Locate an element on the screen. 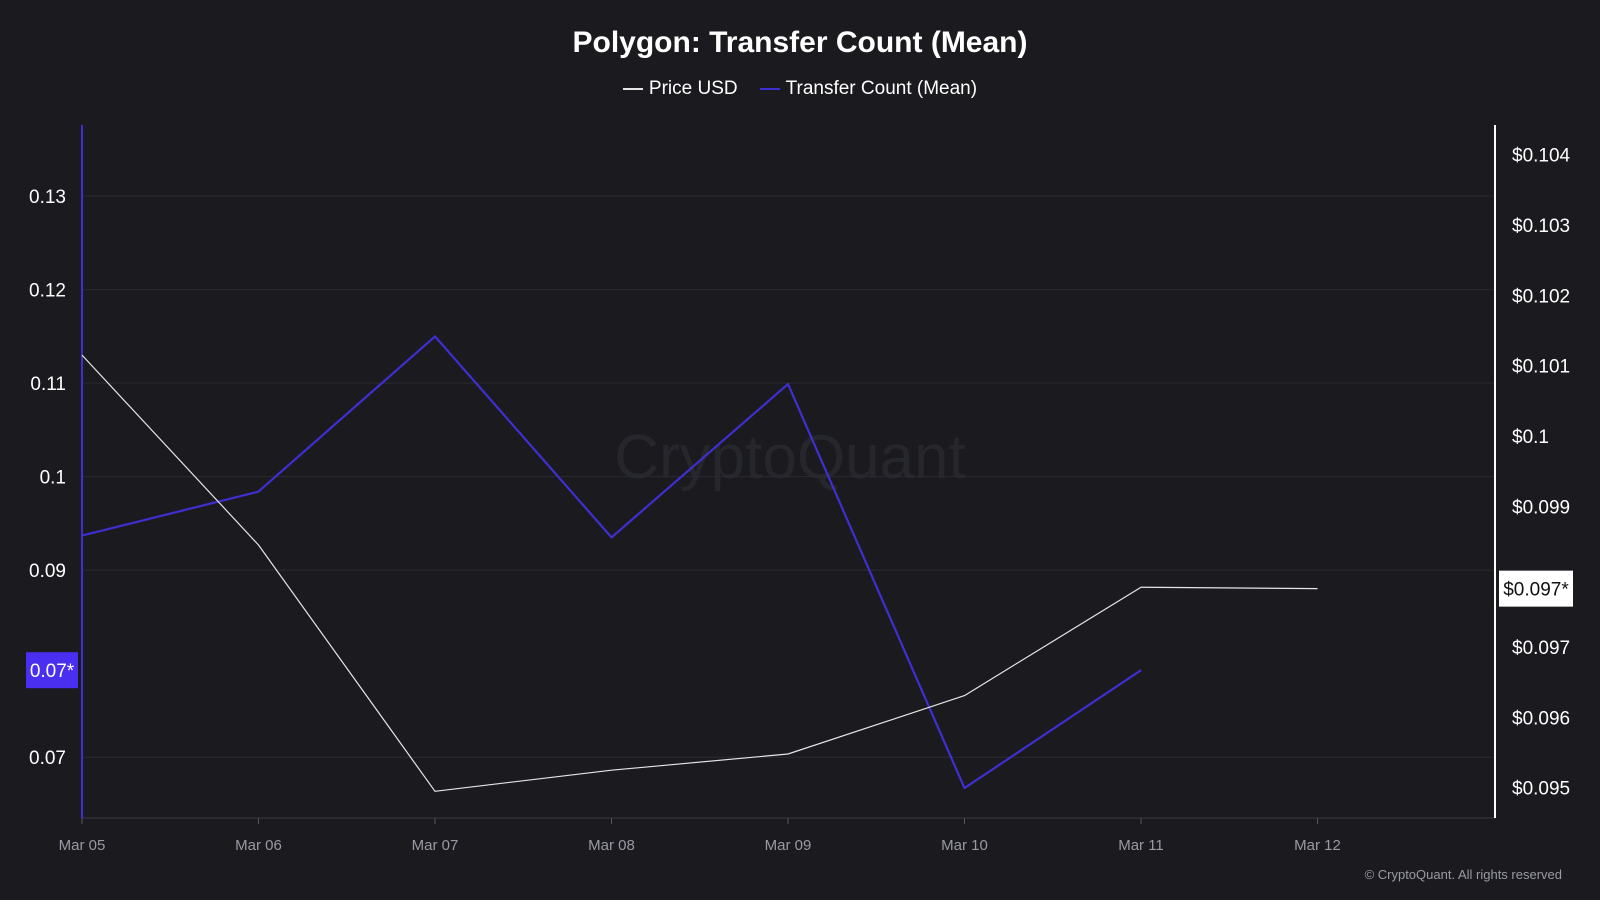  chart-title: Polygon: Transfer Count (Mean) is located at coordinates (800, 42).